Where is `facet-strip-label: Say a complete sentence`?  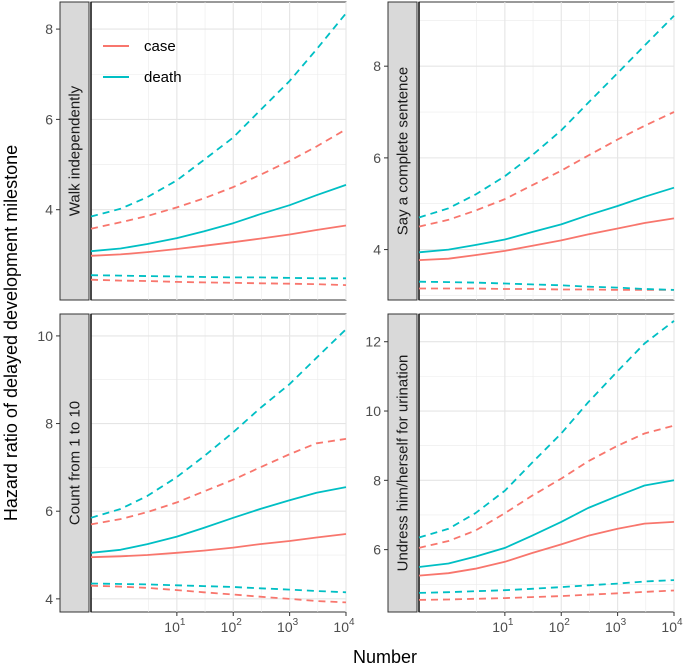
facet-strip-label: Say a complete sentence is located at coordinates (403, 151).